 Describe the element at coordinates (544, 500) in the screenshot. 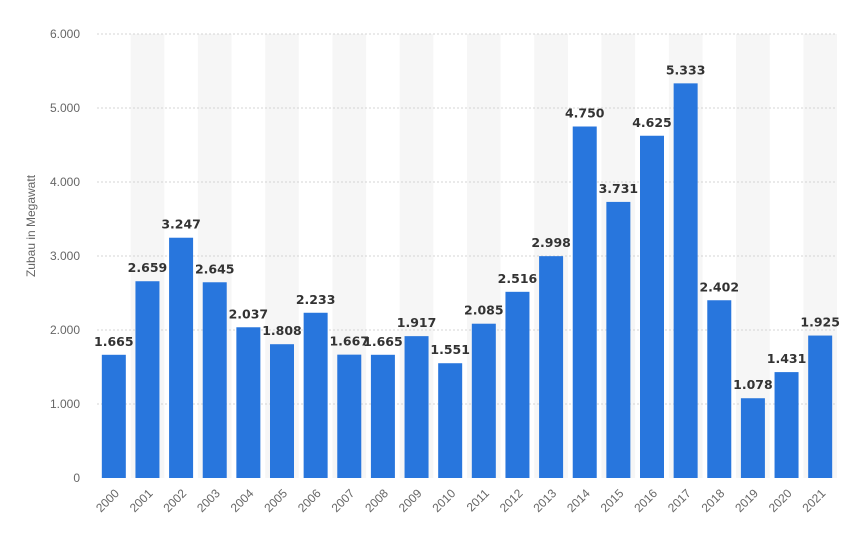

I see `x-tick-label: 2013` at that location.